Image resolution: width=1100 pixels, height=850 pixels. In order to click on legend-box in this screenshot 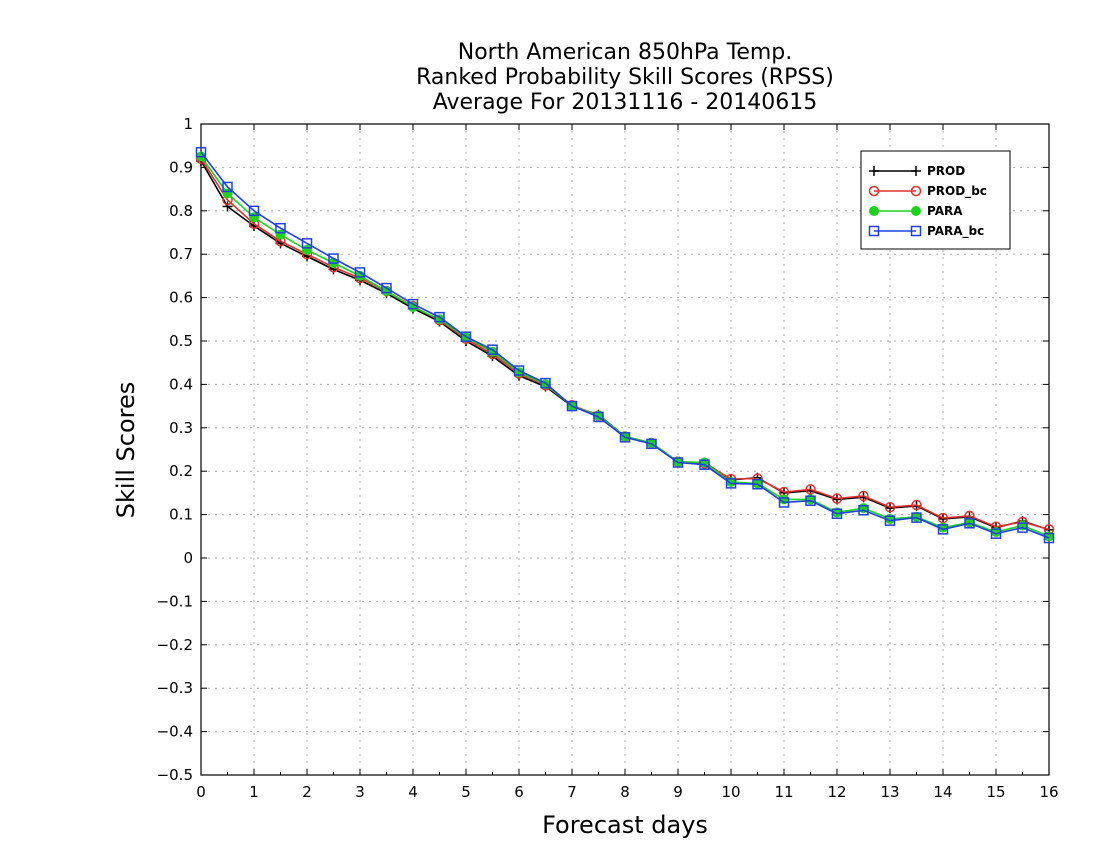, I will do `click(935, 200)`.